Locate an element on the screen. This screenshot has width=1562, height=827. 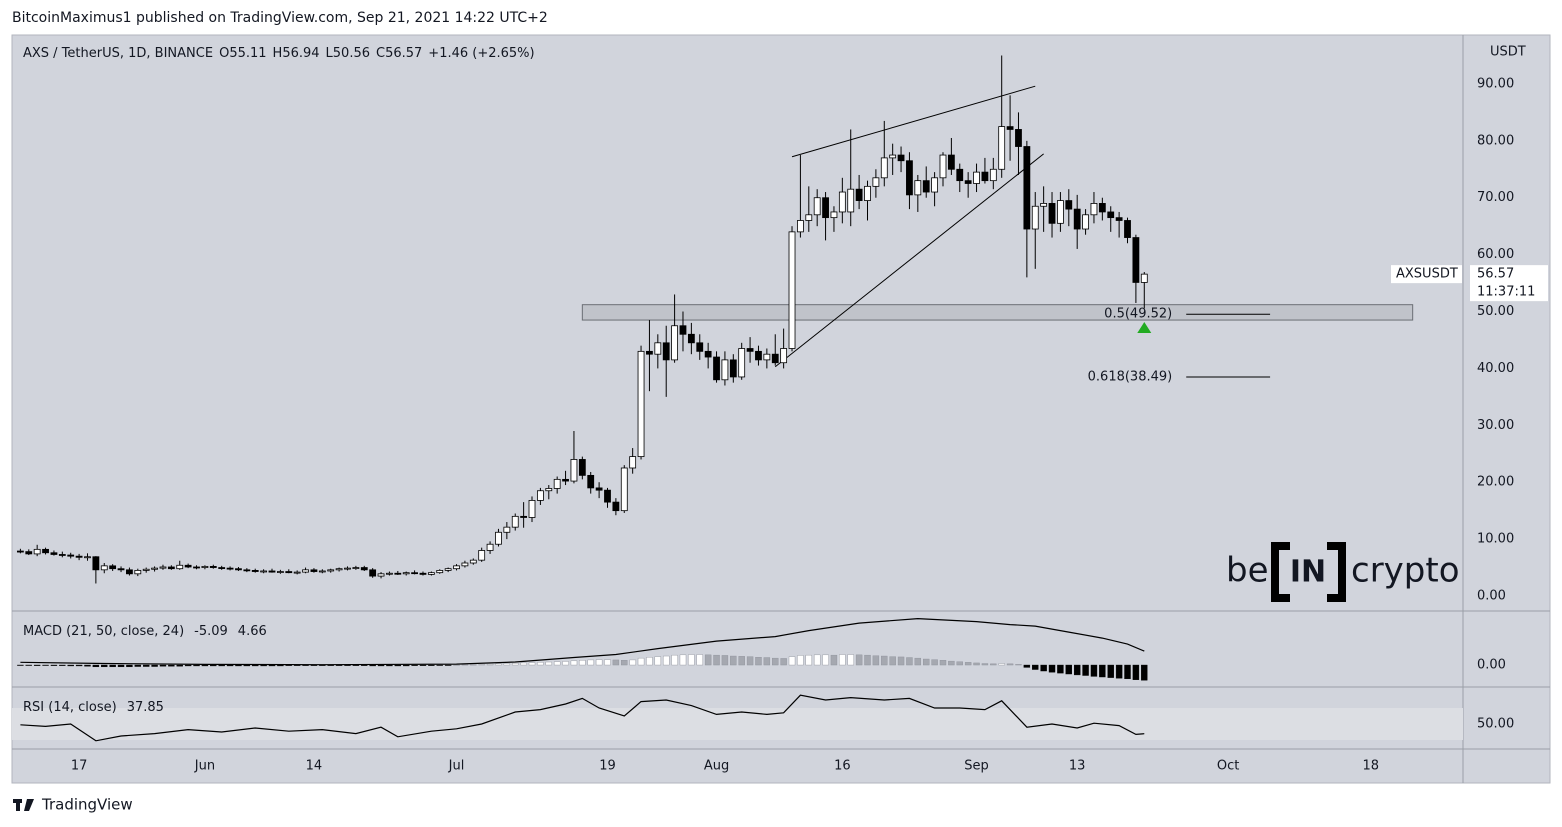
x-tick-label: 14 is located at coordinates (314, 766).